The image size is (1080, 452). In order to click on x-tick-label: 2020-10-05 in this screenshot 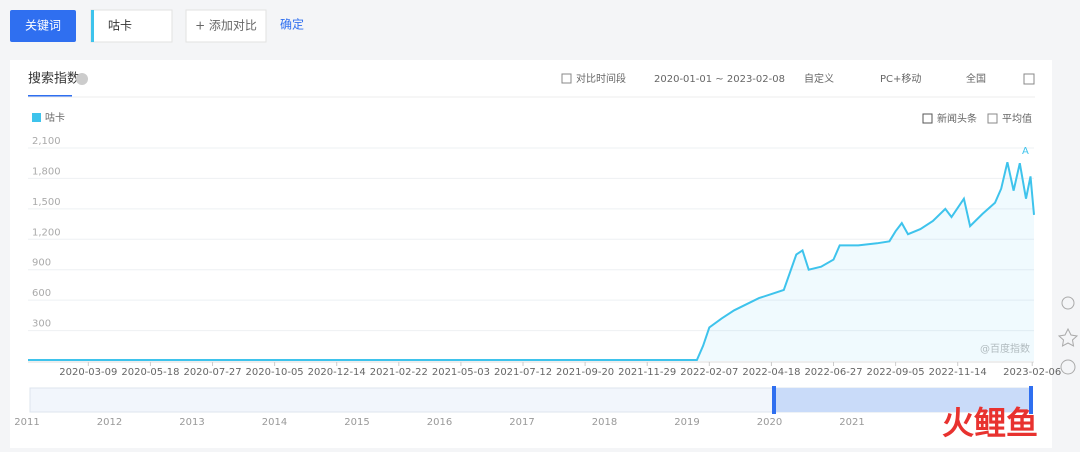, I will do `click(275, 372)`.